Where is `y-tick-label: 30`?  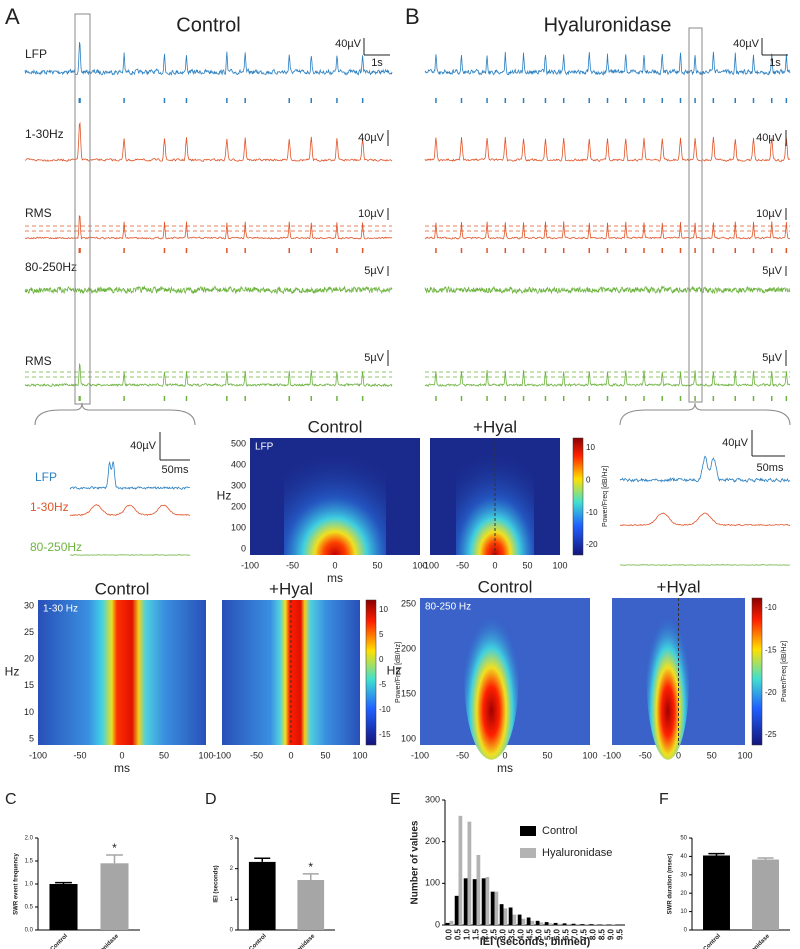
y-tick-label: 30 is located at coordinates (29, 605).